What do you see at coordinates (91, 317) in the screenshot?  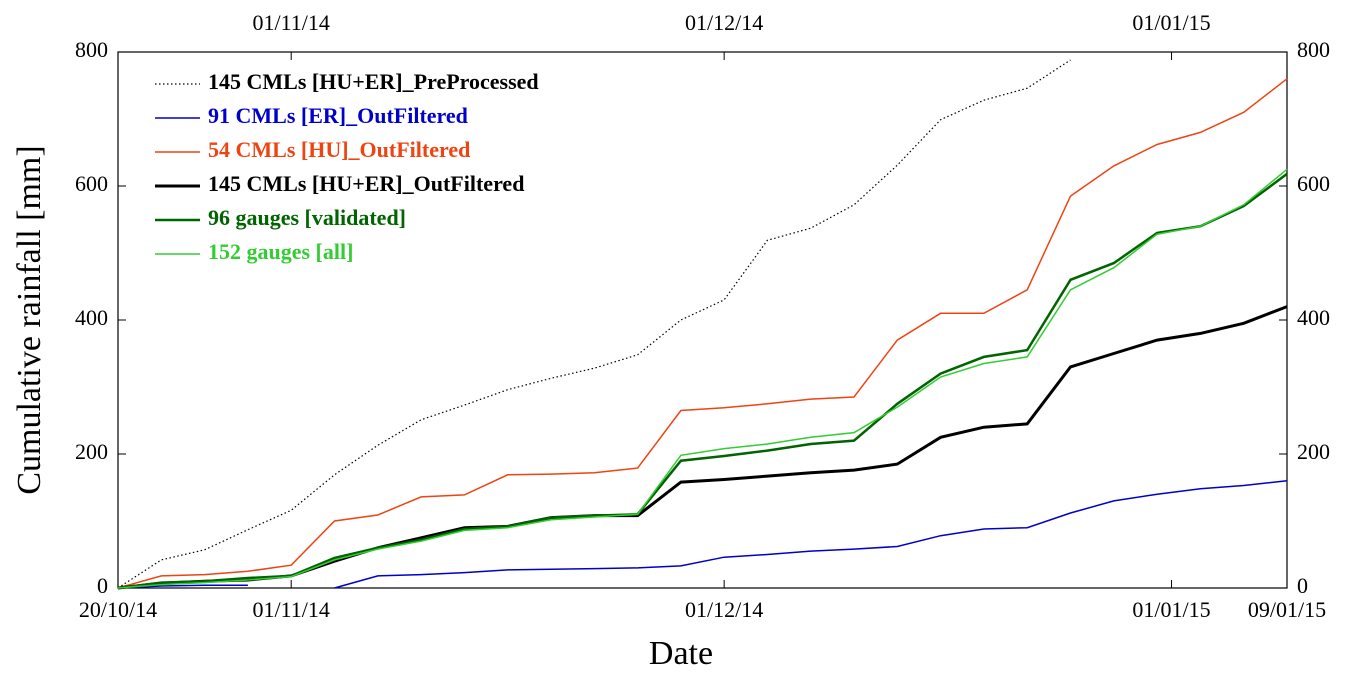 I see `y-tick-label: 400` at bounding box center [91, 317].